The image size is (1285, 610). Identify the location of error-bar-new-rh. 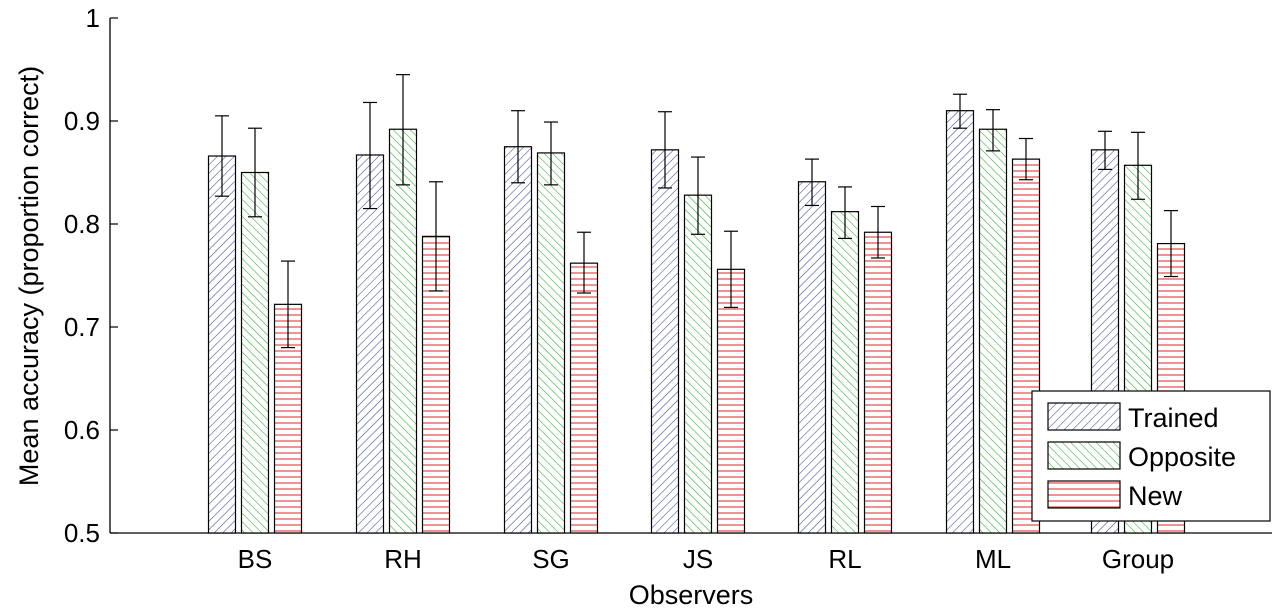
(436, 236).